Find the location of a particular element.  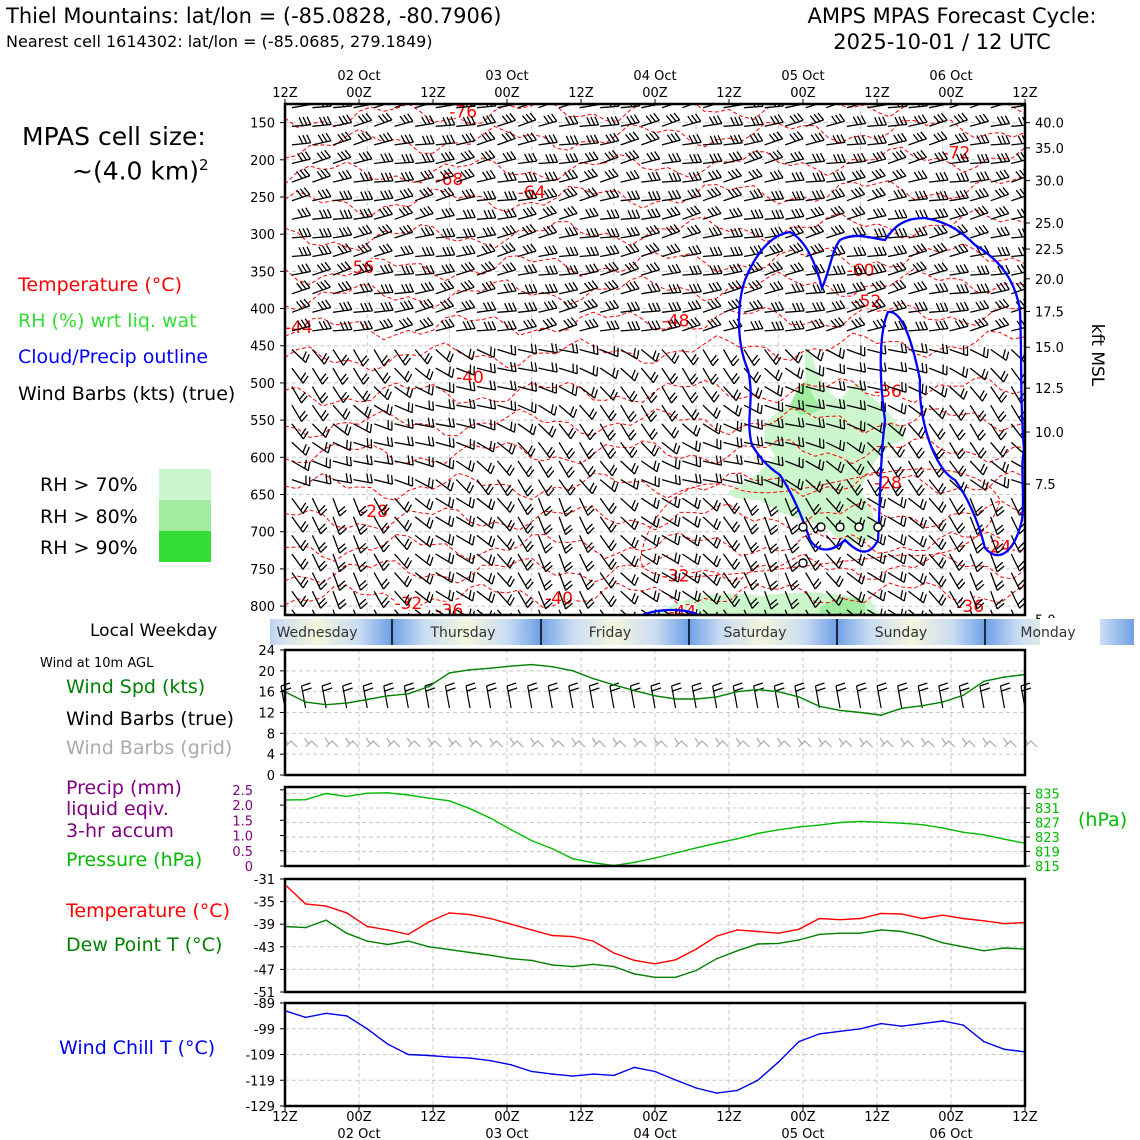

bottom-time-tick-label-1: 00Z is located at coordinates (359, 1117).